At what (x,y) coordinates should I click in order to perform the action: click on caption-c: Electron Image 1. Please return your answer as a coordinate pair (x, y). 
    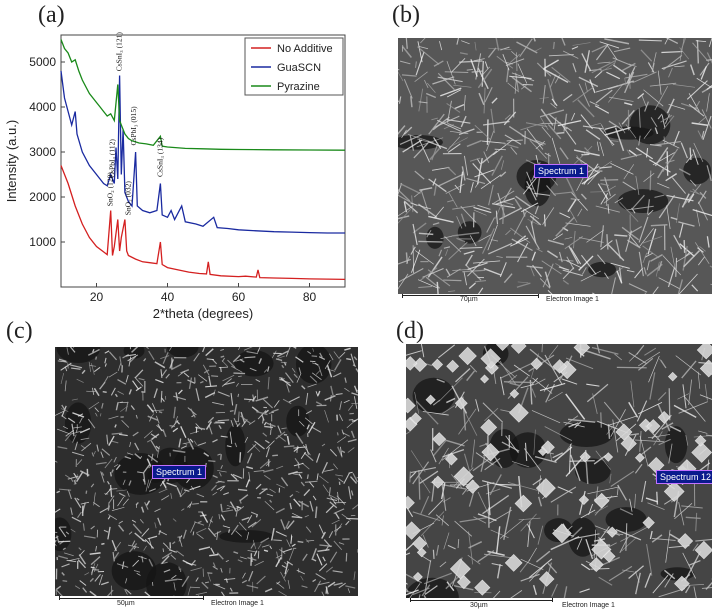
    Looking at the image, I should click on (237, 603).